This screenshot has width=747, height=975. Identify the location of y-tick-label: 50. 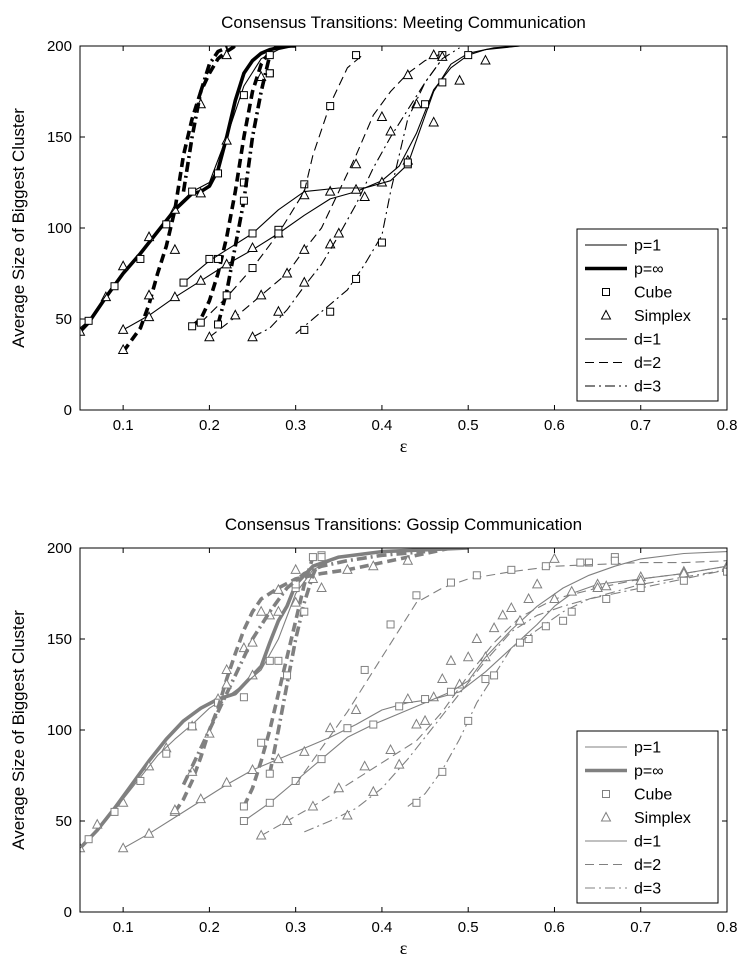
(63, 821).